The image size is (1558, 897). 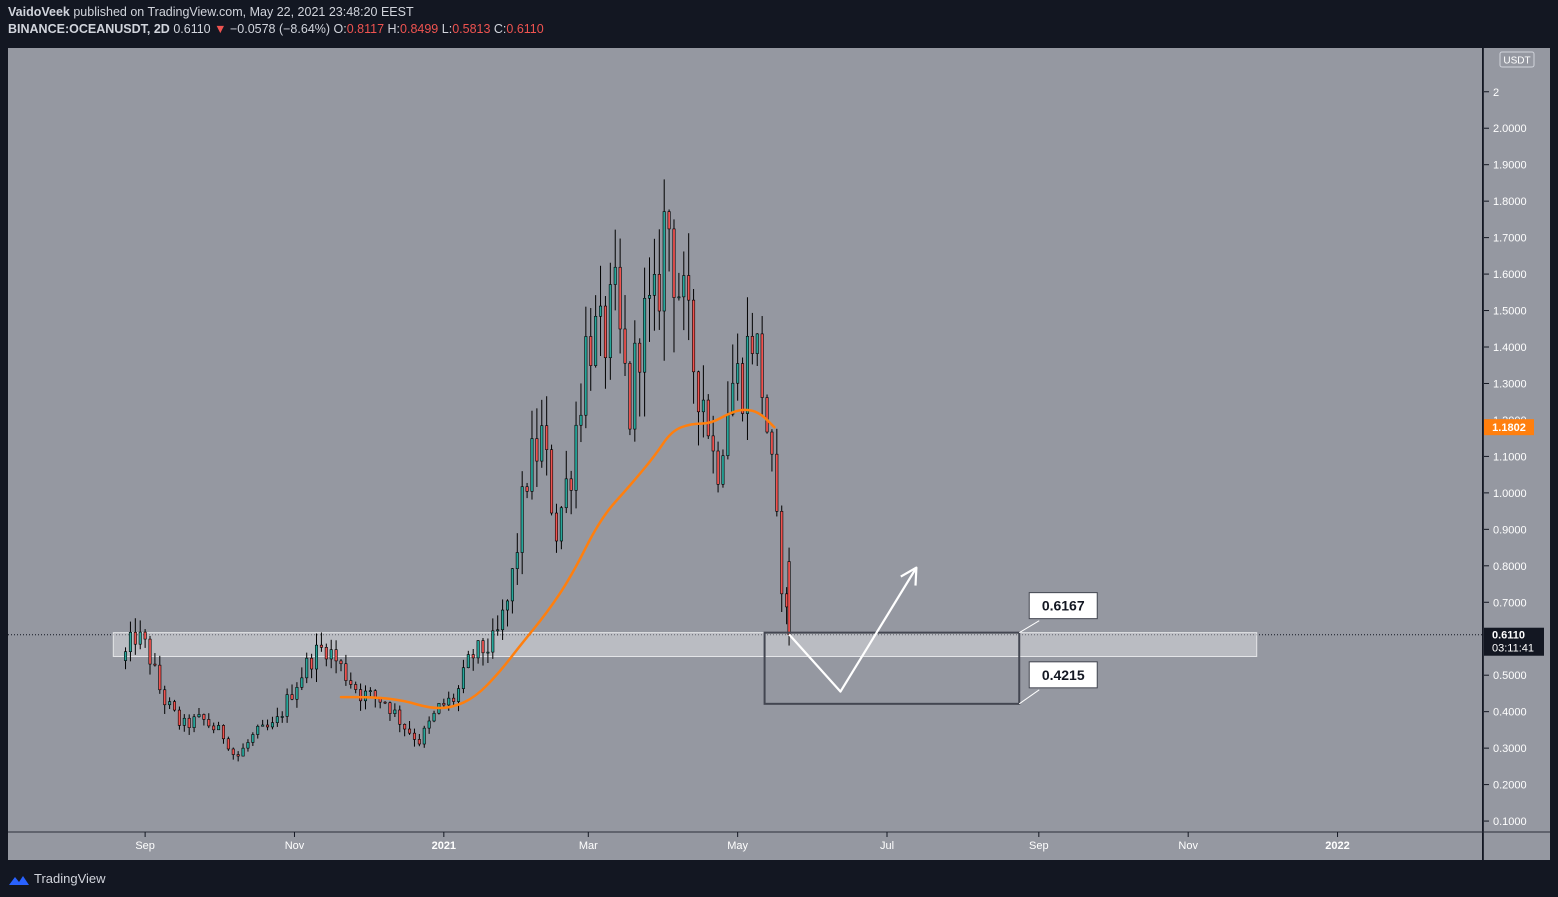 I want to click on last-price-tag, so click(x=1514, y=641).